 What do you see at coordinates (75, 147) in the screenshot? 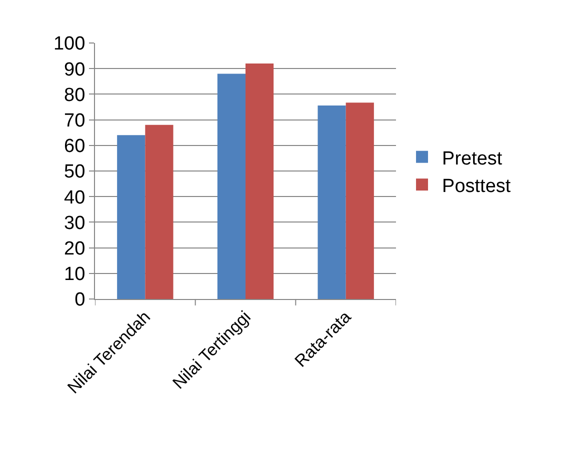
I see `y-tick-label: 60` at bounding box center [75, 147].